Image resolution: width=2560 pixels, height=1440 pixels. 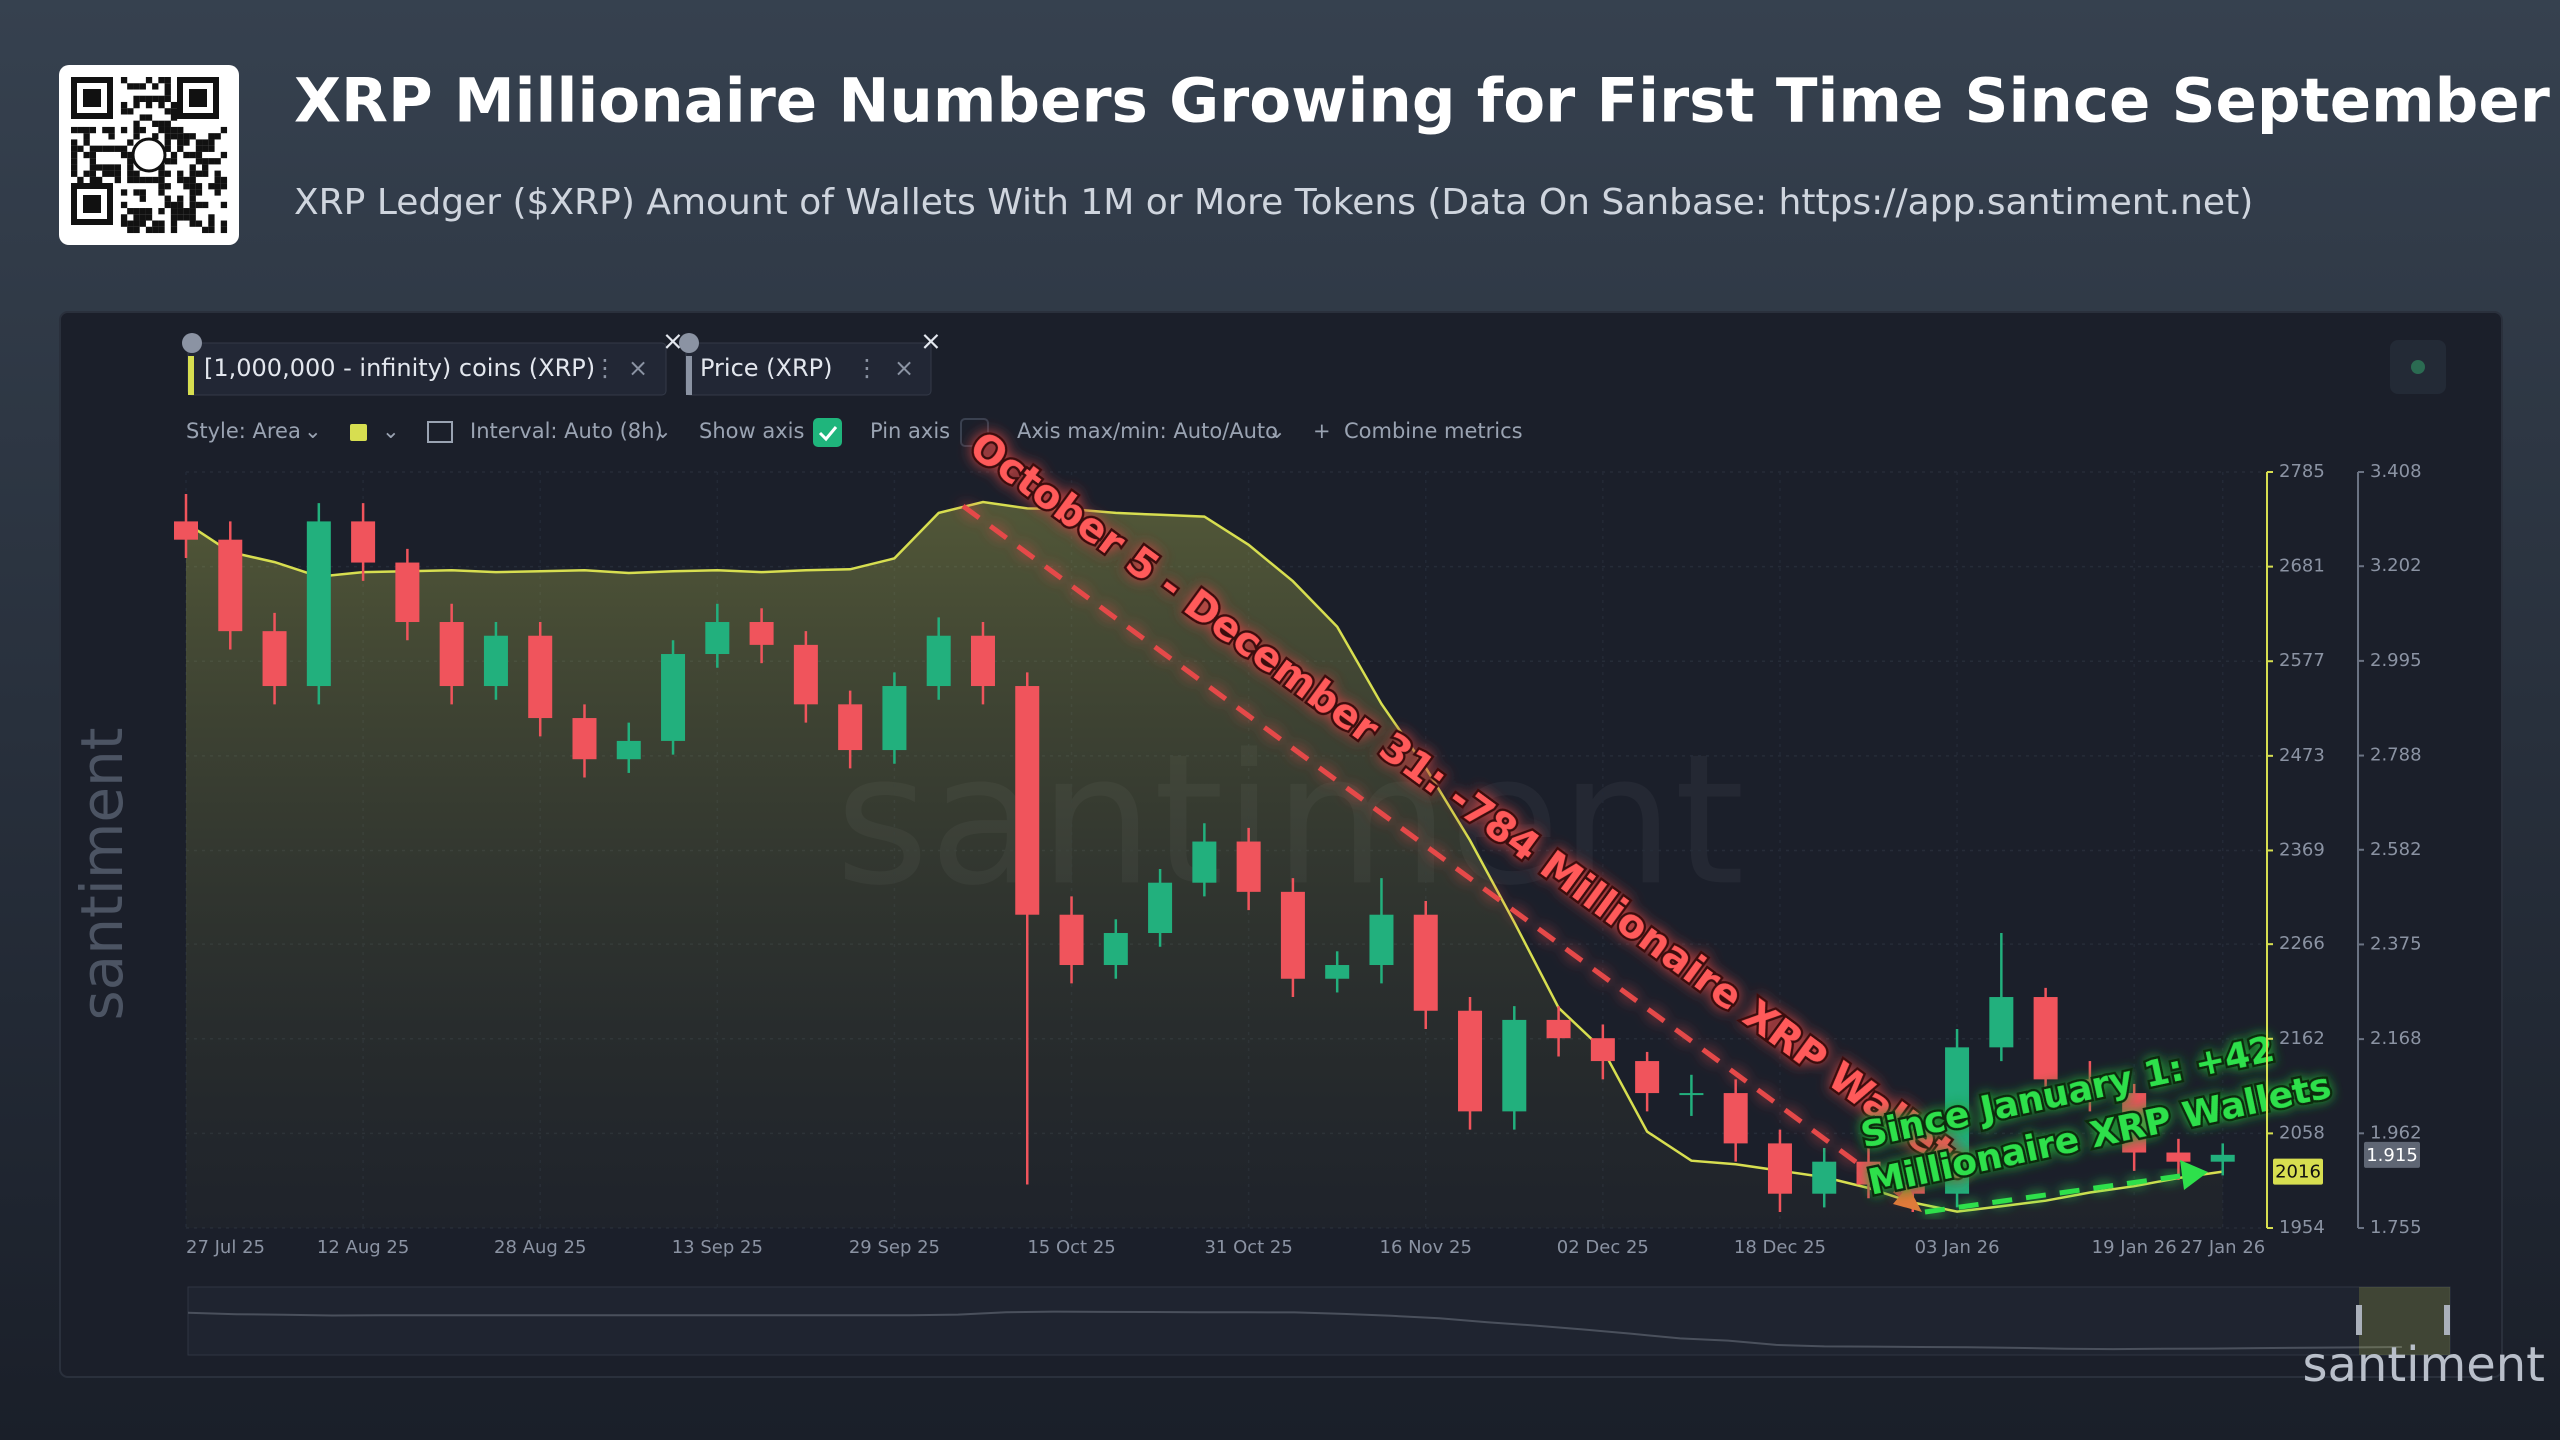 What do you see at coordinates (2302, 755) in the screenshot?
I see `y-tick-label: 2473` at bounding box center [2302, 755].